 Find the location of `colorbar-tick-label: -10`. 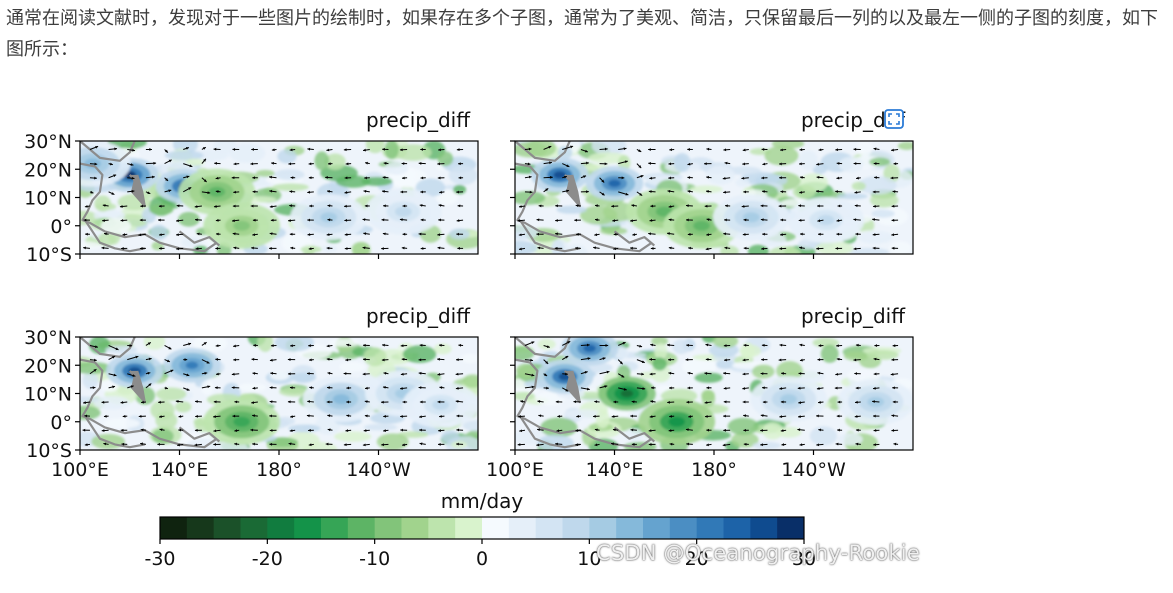

colorbar-tick-label: -10 is located at coordinates (374, 559).